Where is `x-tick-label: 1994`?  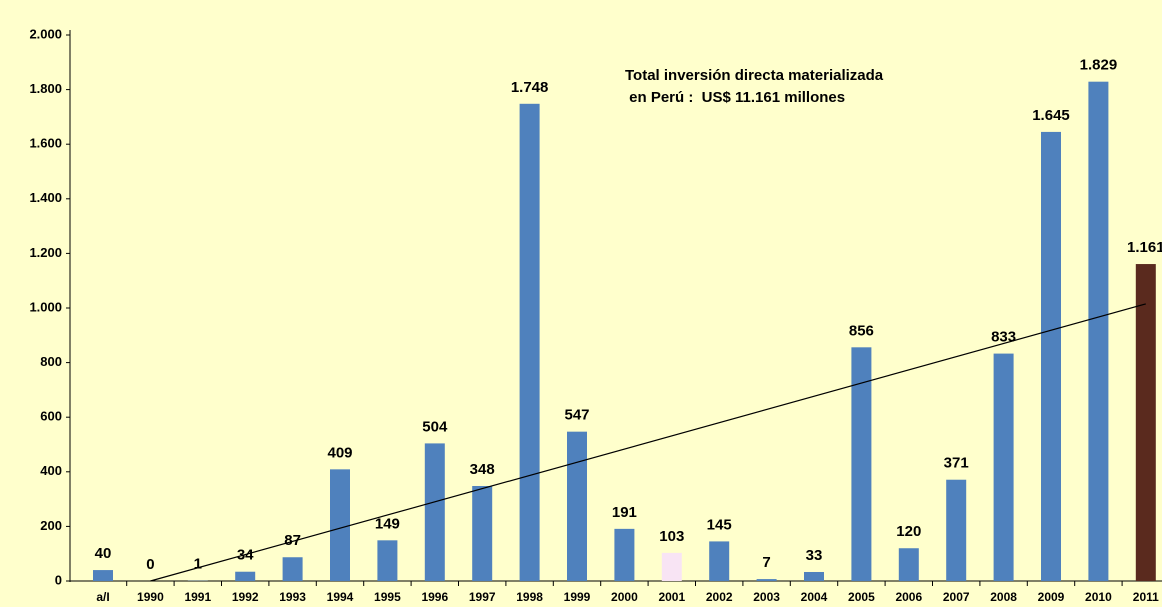
x-tick-label: 1994 is located at coordinates (340, 597).